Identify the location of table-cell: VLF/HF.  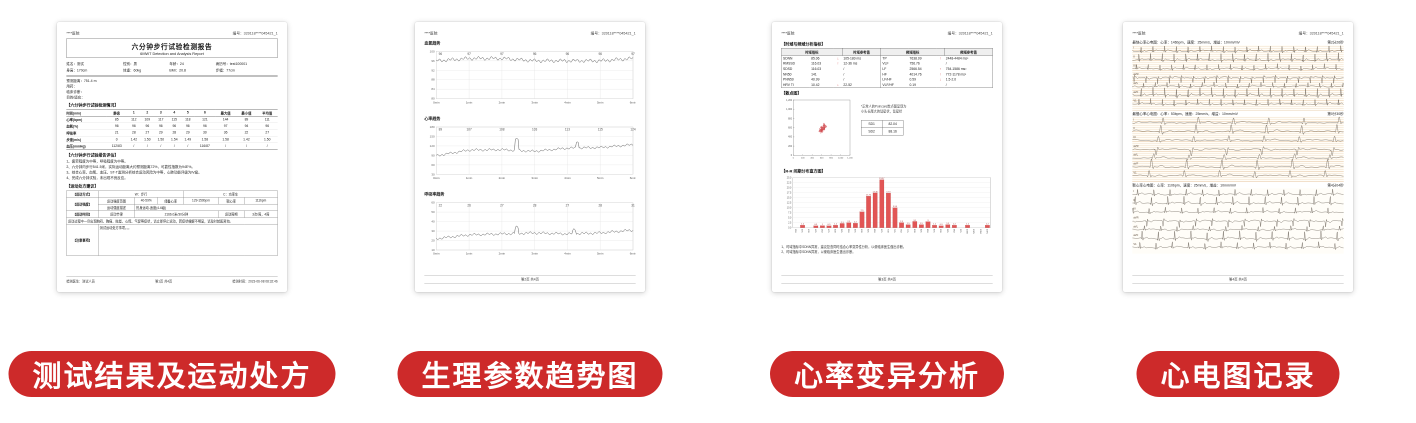
(894, 85).